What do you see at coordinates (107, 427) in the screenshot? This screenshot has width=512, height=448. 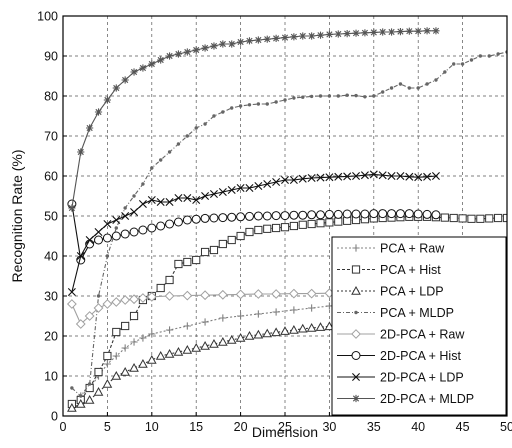 I see `x-tick-label: 5` at bounding box center [107, 427].